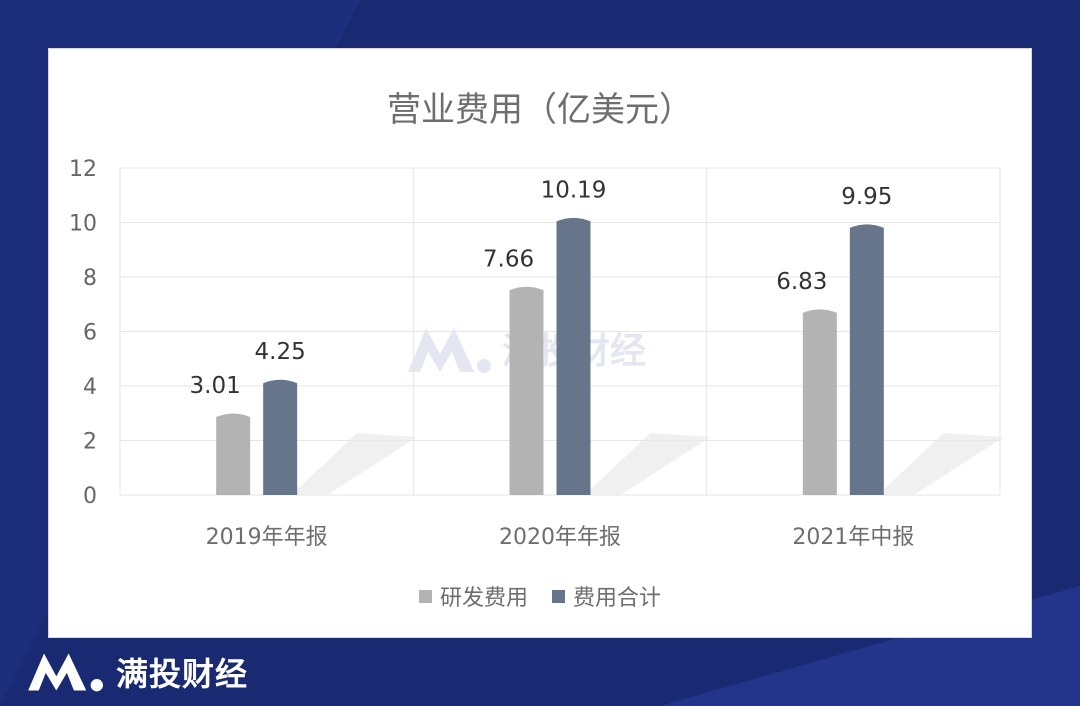  What do you see at coordinates (483, 598) in the screenshot?
I see `legend-label: 研发费用` at bounding box center [483, 598].